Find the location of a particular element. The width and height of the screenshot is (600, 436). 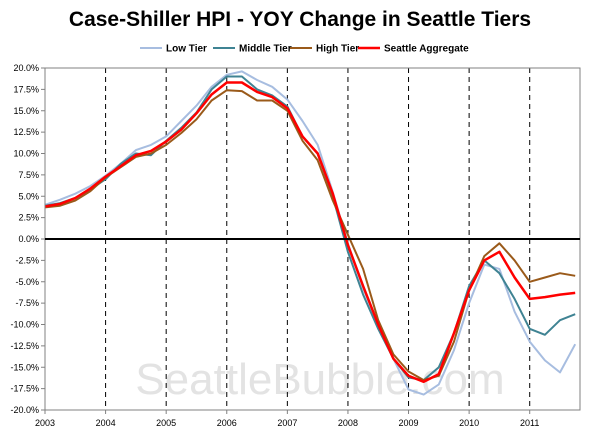

x-tick-label: 2007 is located at coordinates (287, 423).